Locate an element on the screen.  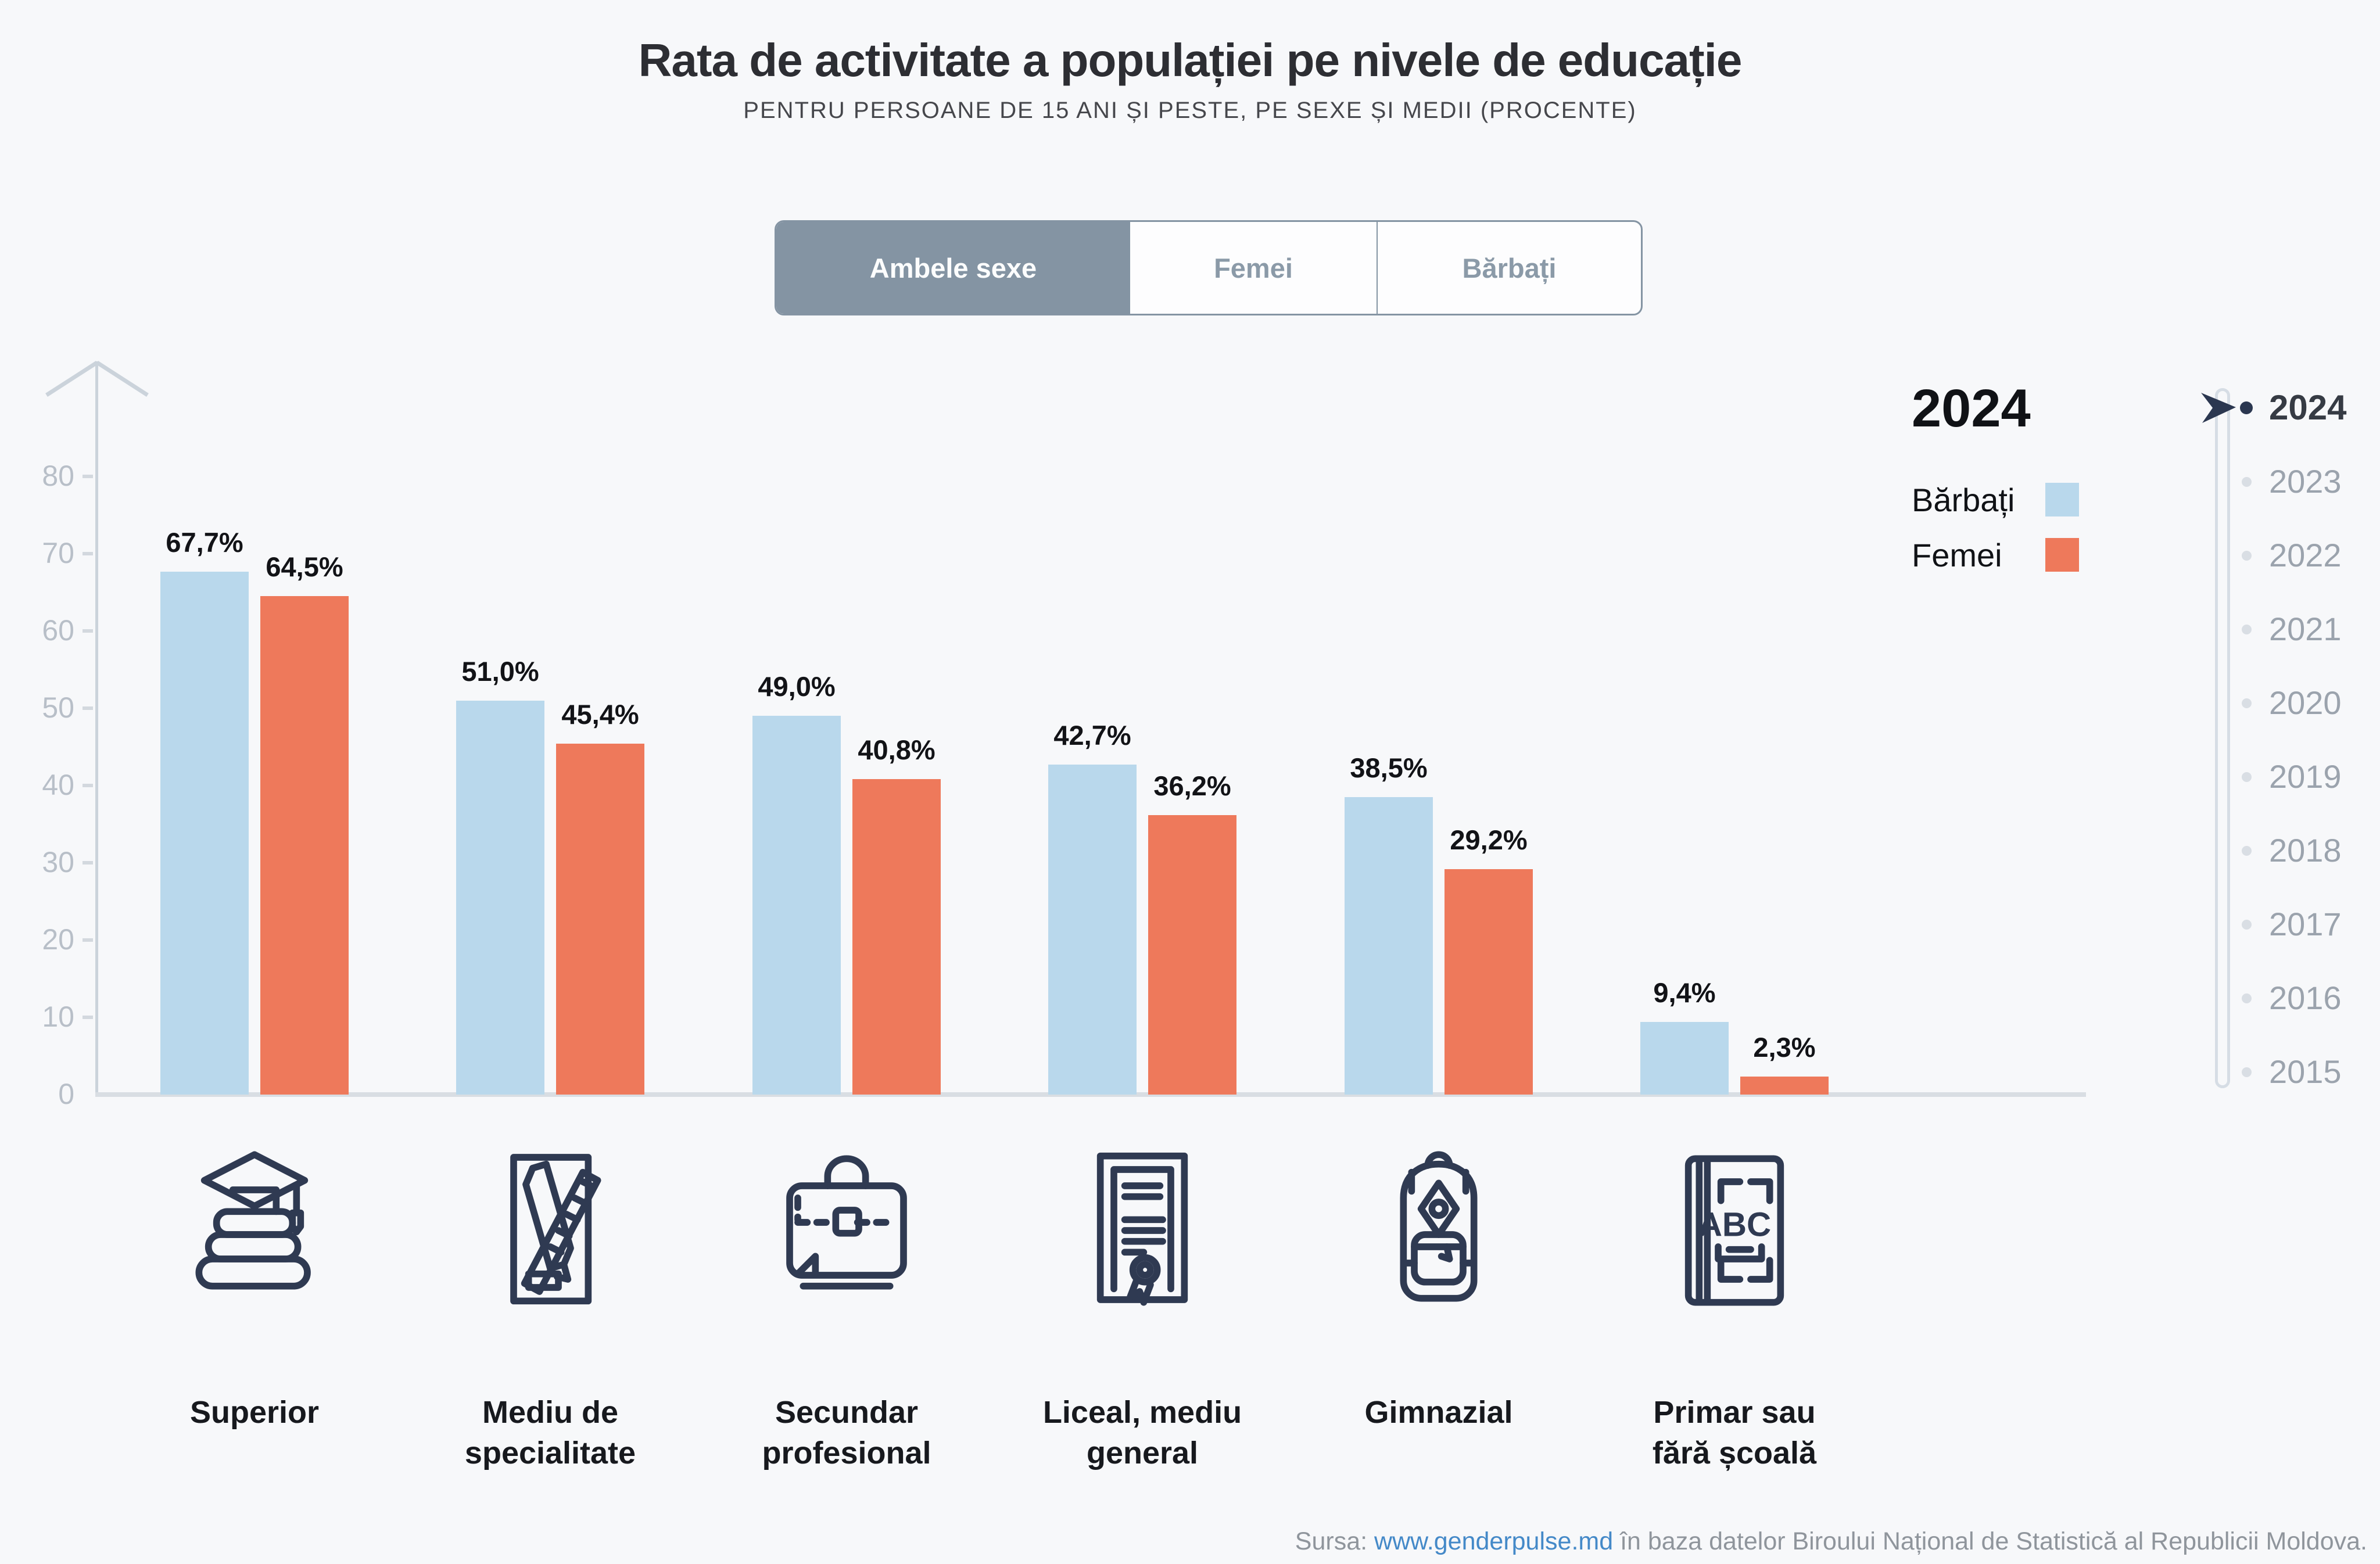
bar-value-label: 64,5% is located at coordinates (305, 566).